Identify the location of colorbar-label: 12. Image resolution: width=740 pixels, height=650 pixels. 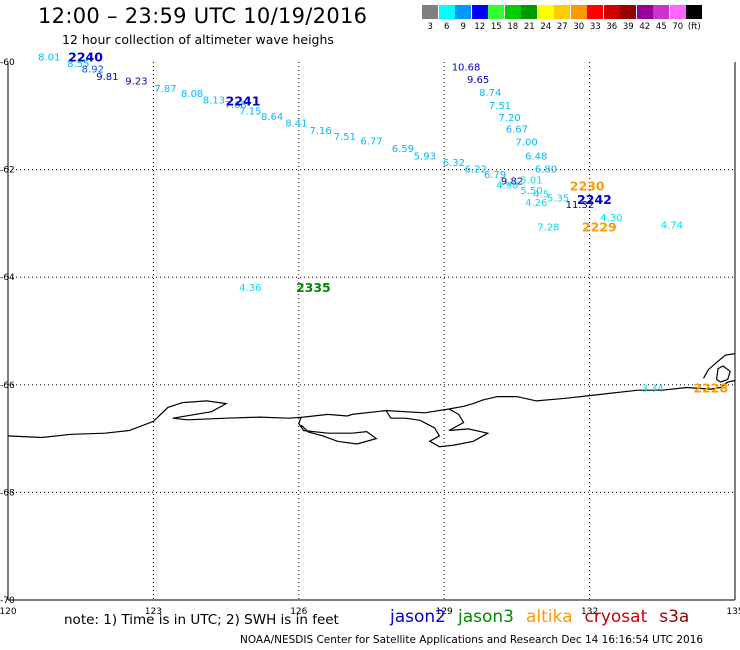
(480, 27).